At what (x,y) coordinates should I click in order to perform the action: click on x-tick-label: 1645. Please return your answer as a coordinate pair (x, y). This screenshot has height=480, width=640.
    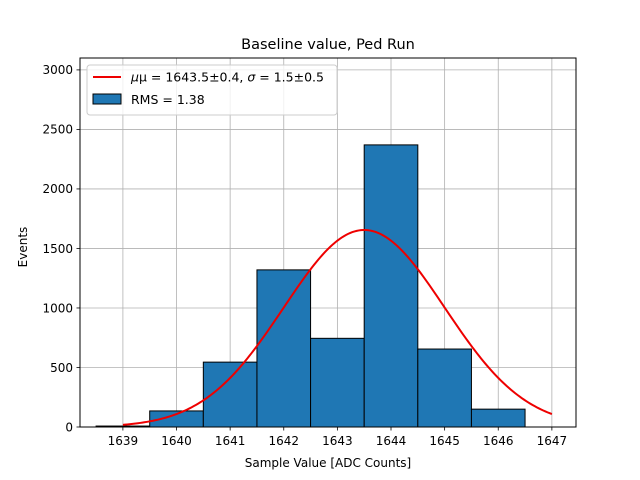
    Looking at the image, I should click on (444, 441).